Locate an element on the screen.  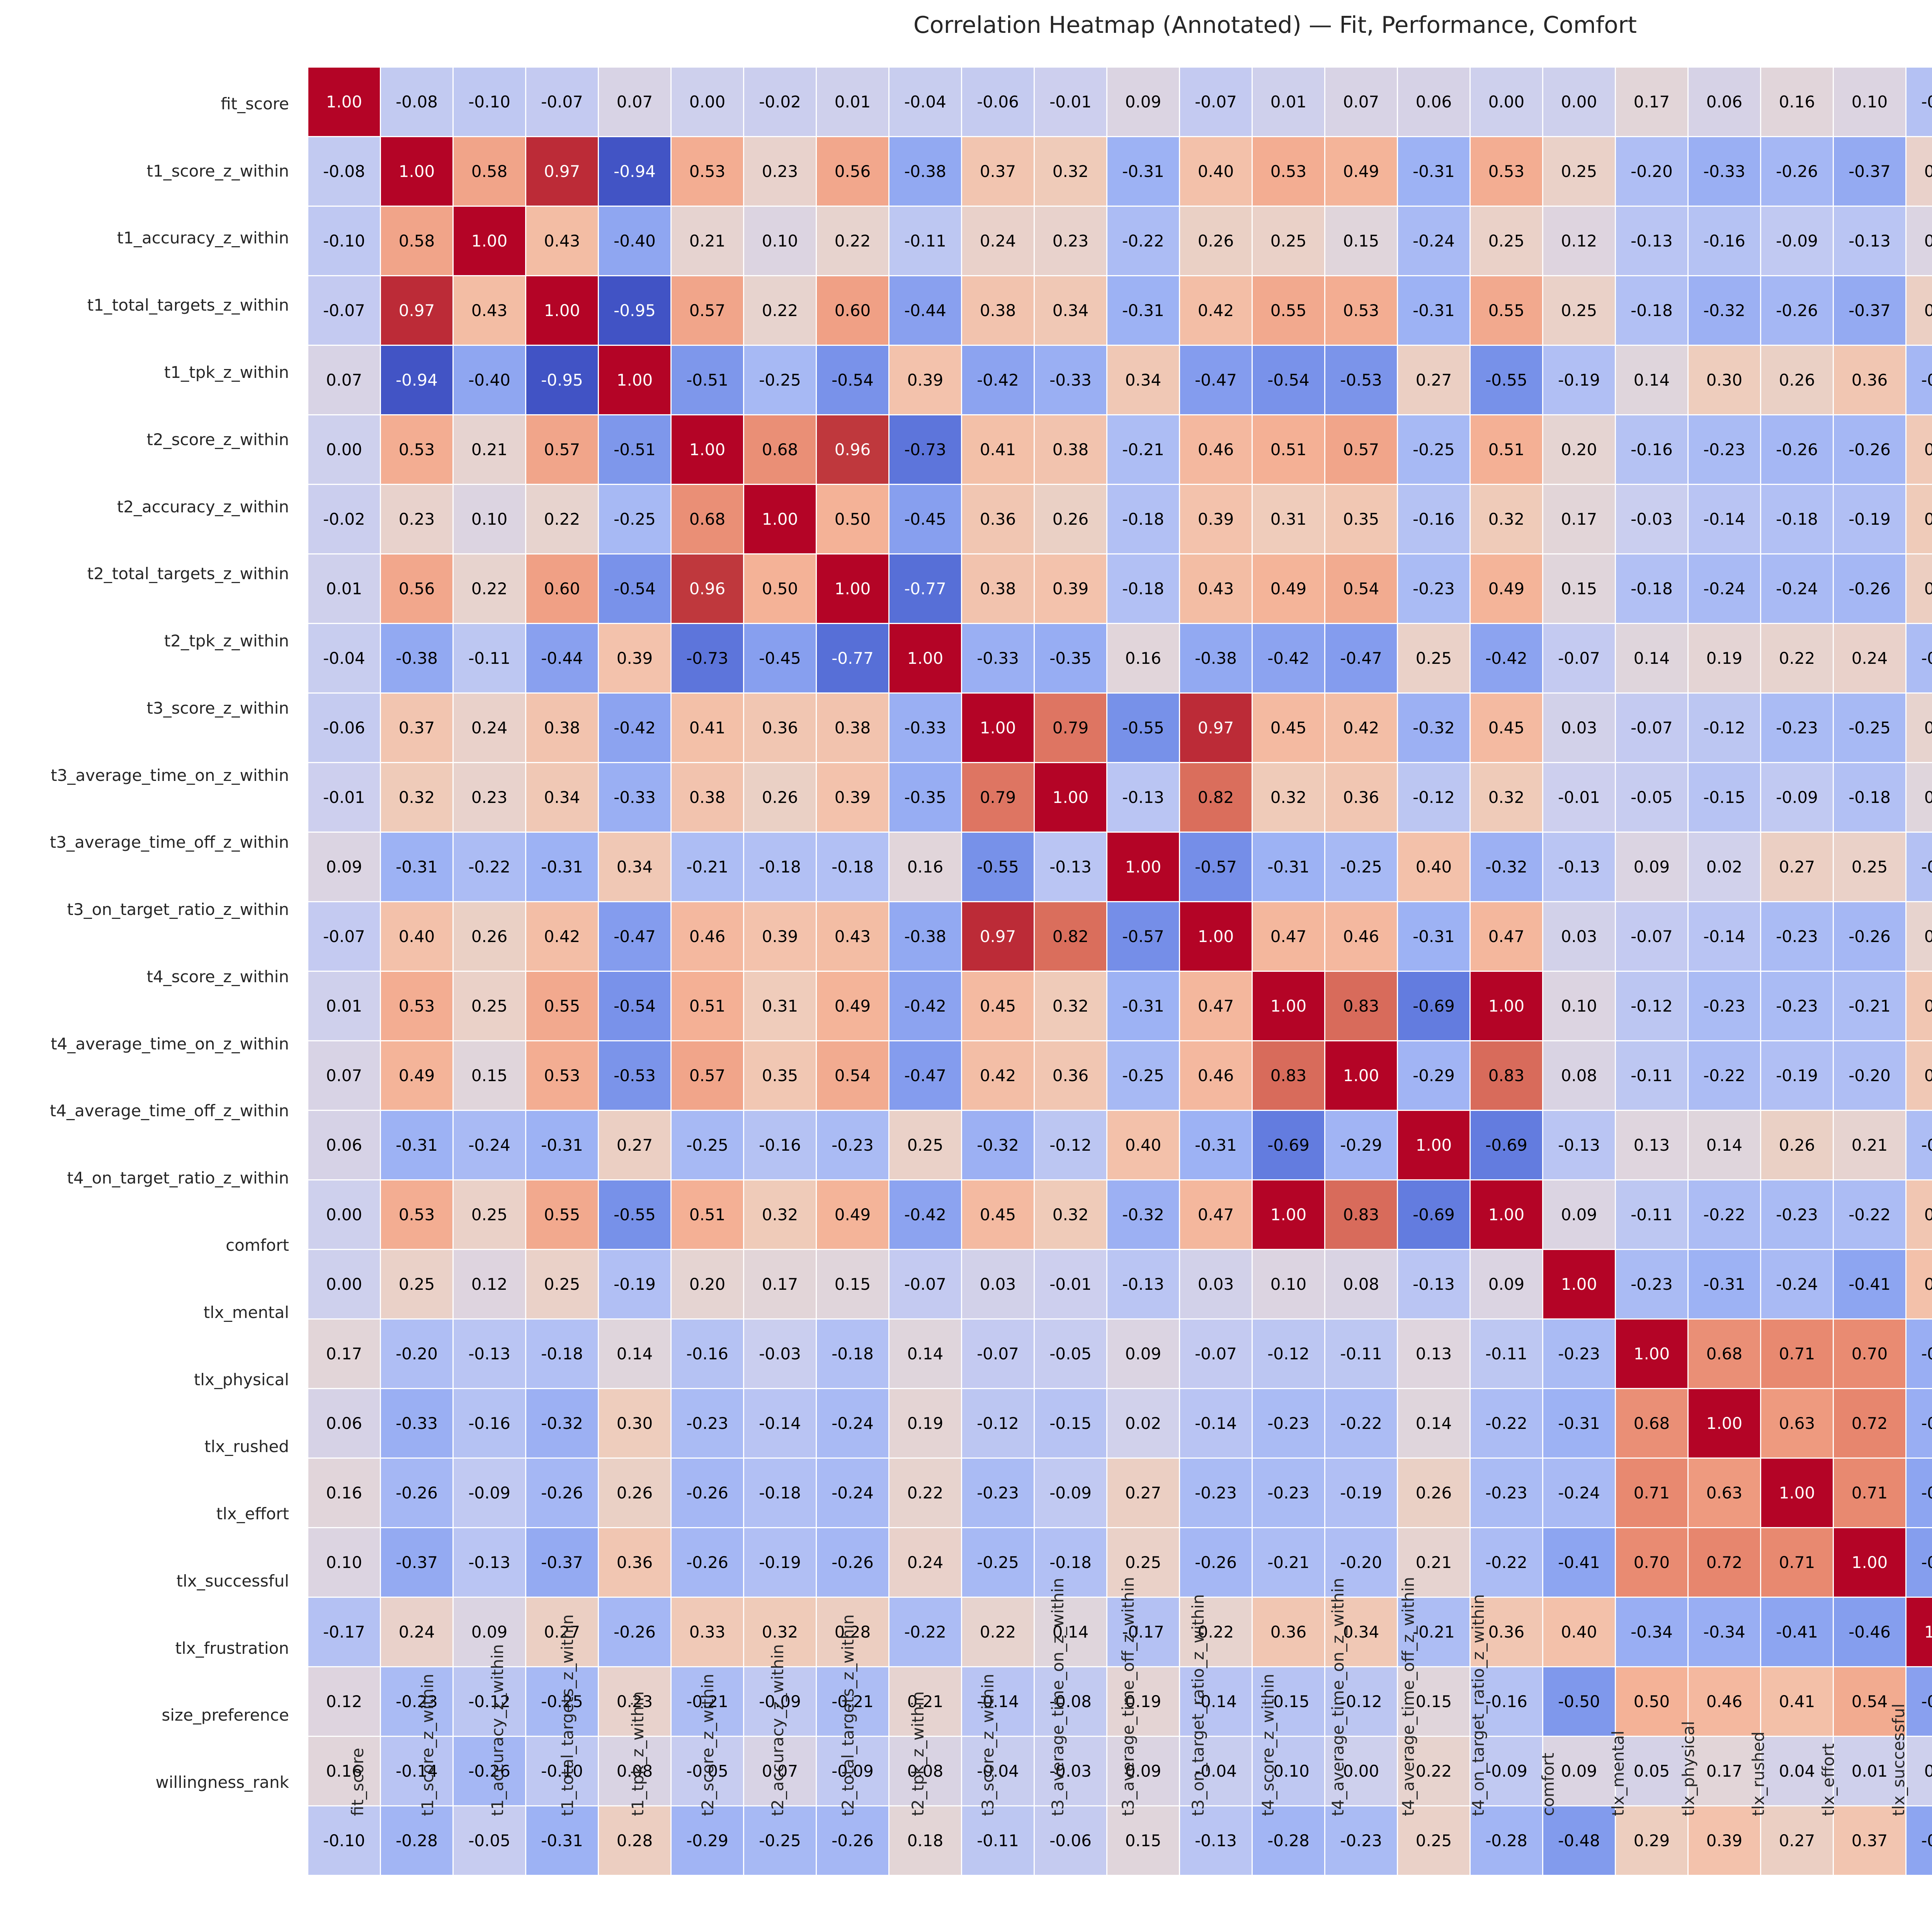
heatmap-cell: 0.70 is located at coordinates (1870, 1354).